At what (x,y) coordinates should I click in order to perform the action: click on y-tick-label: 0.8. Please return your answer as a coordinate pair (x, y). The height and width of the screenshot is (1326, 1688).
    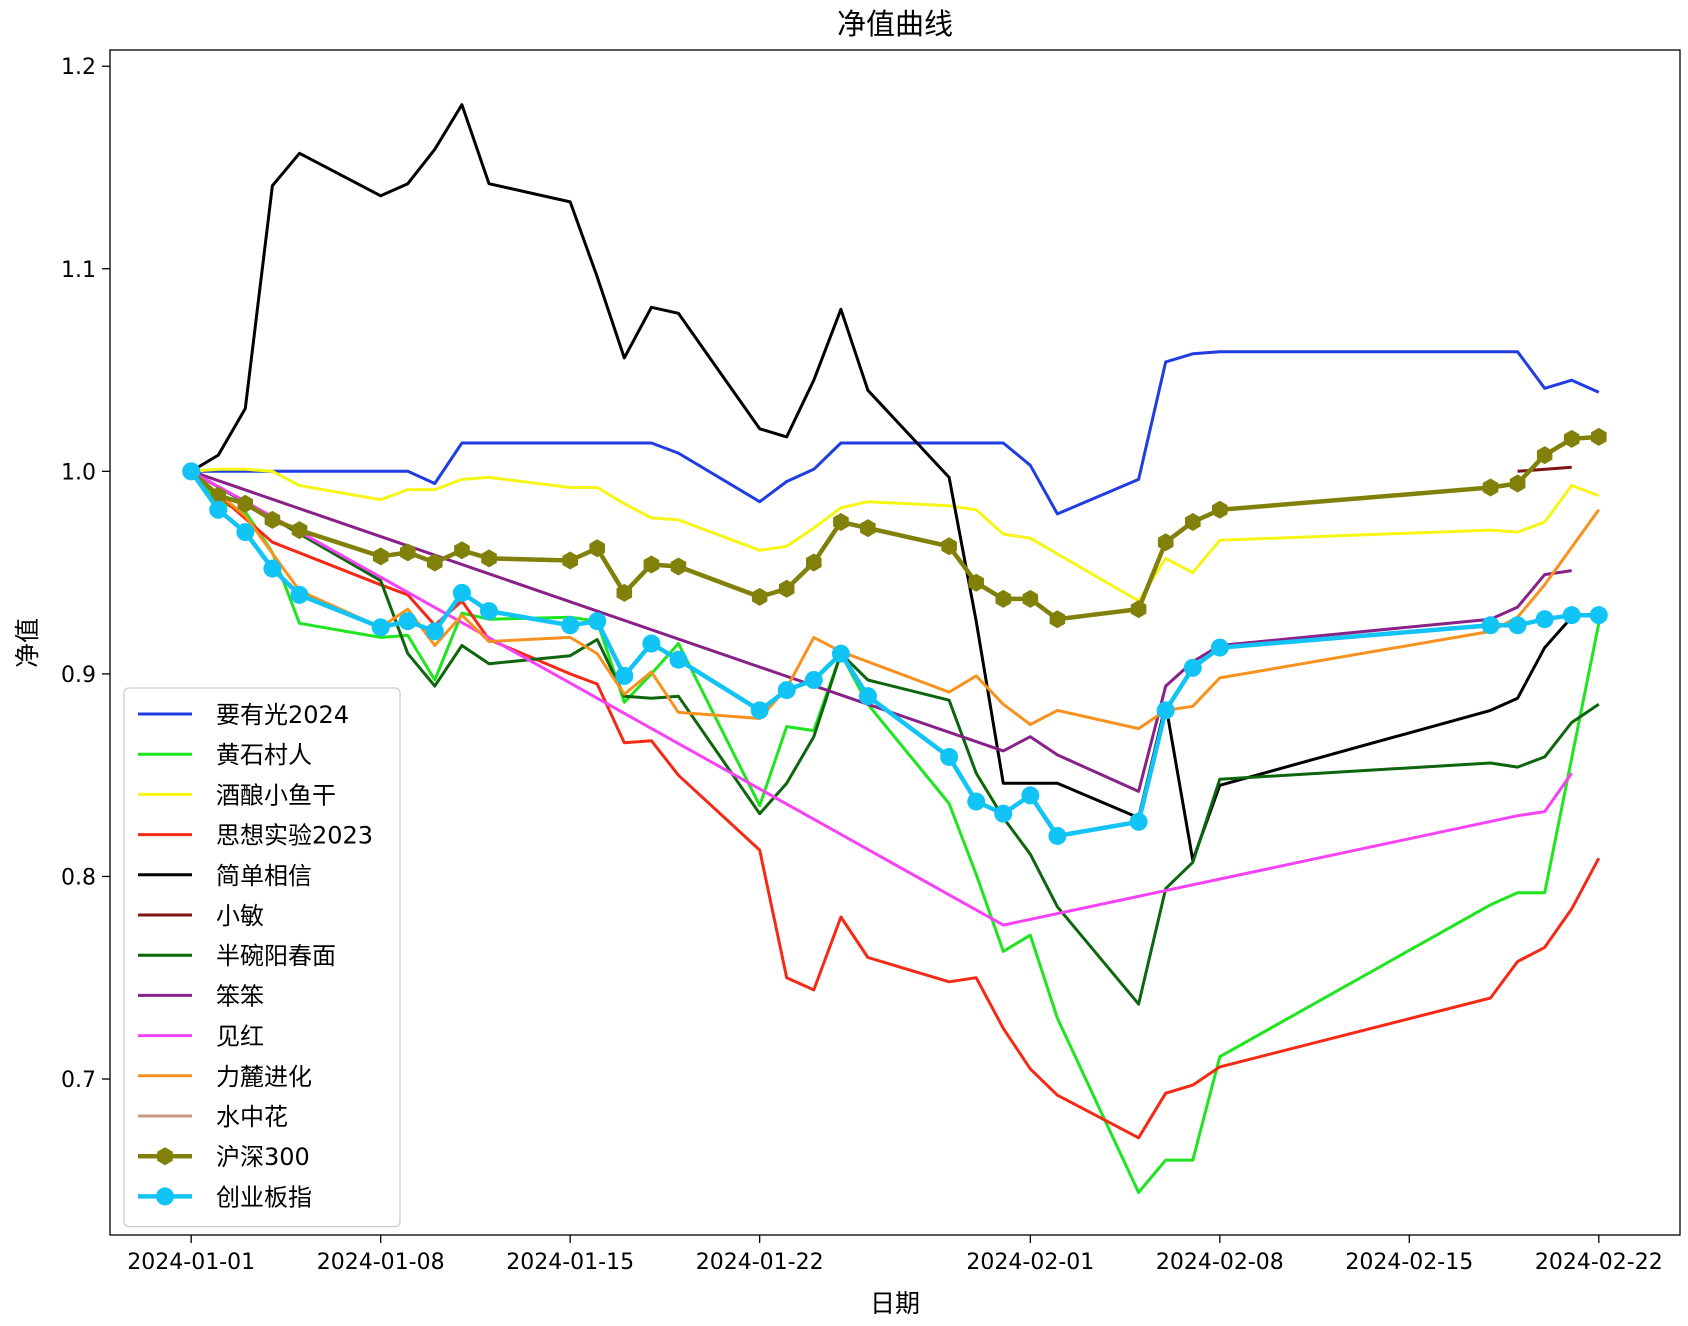
    Looking at the image, I should click on (78, 877).